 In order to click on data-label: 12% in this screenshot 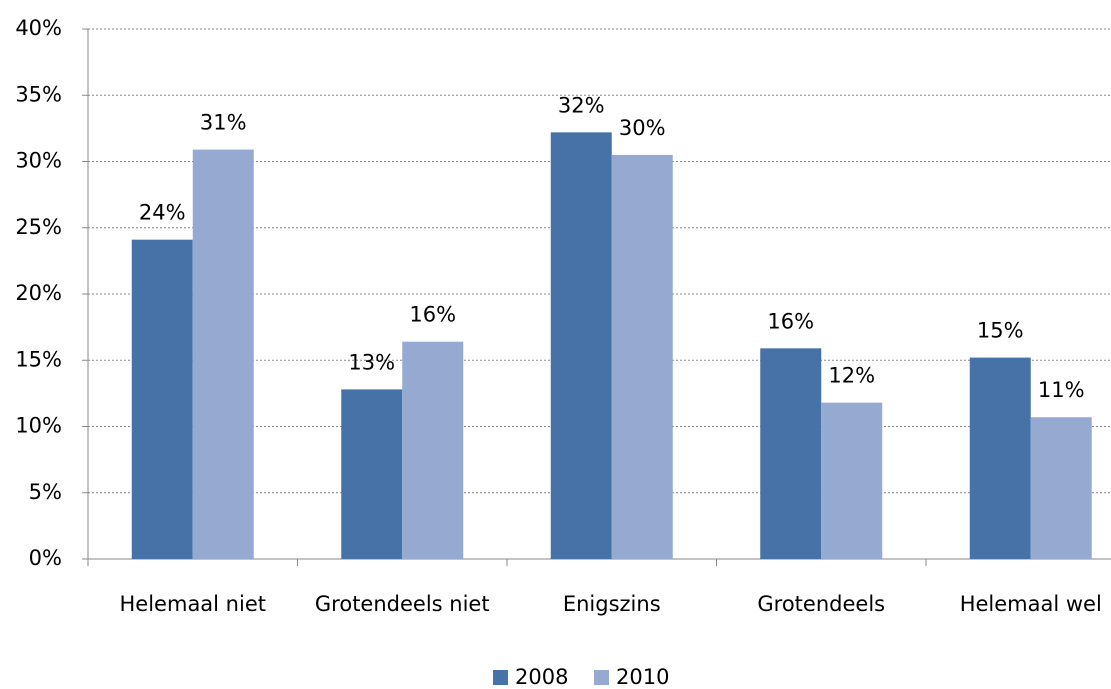, I will do `click(851, 376)`.